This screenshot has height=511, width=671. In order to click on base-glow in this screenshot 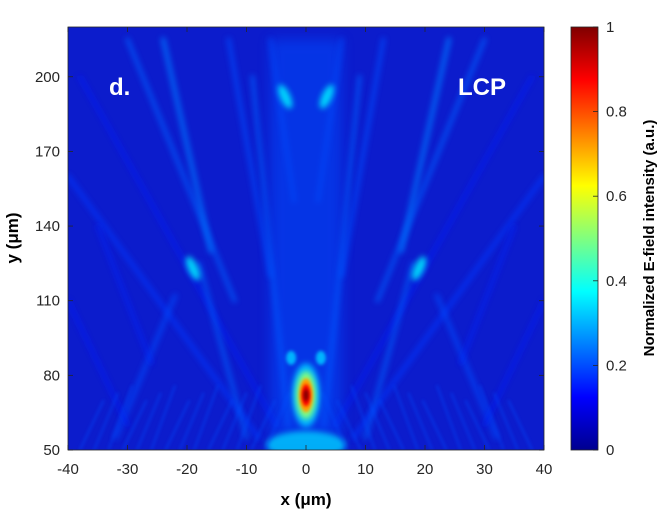, I will do `click(306, 440)`.